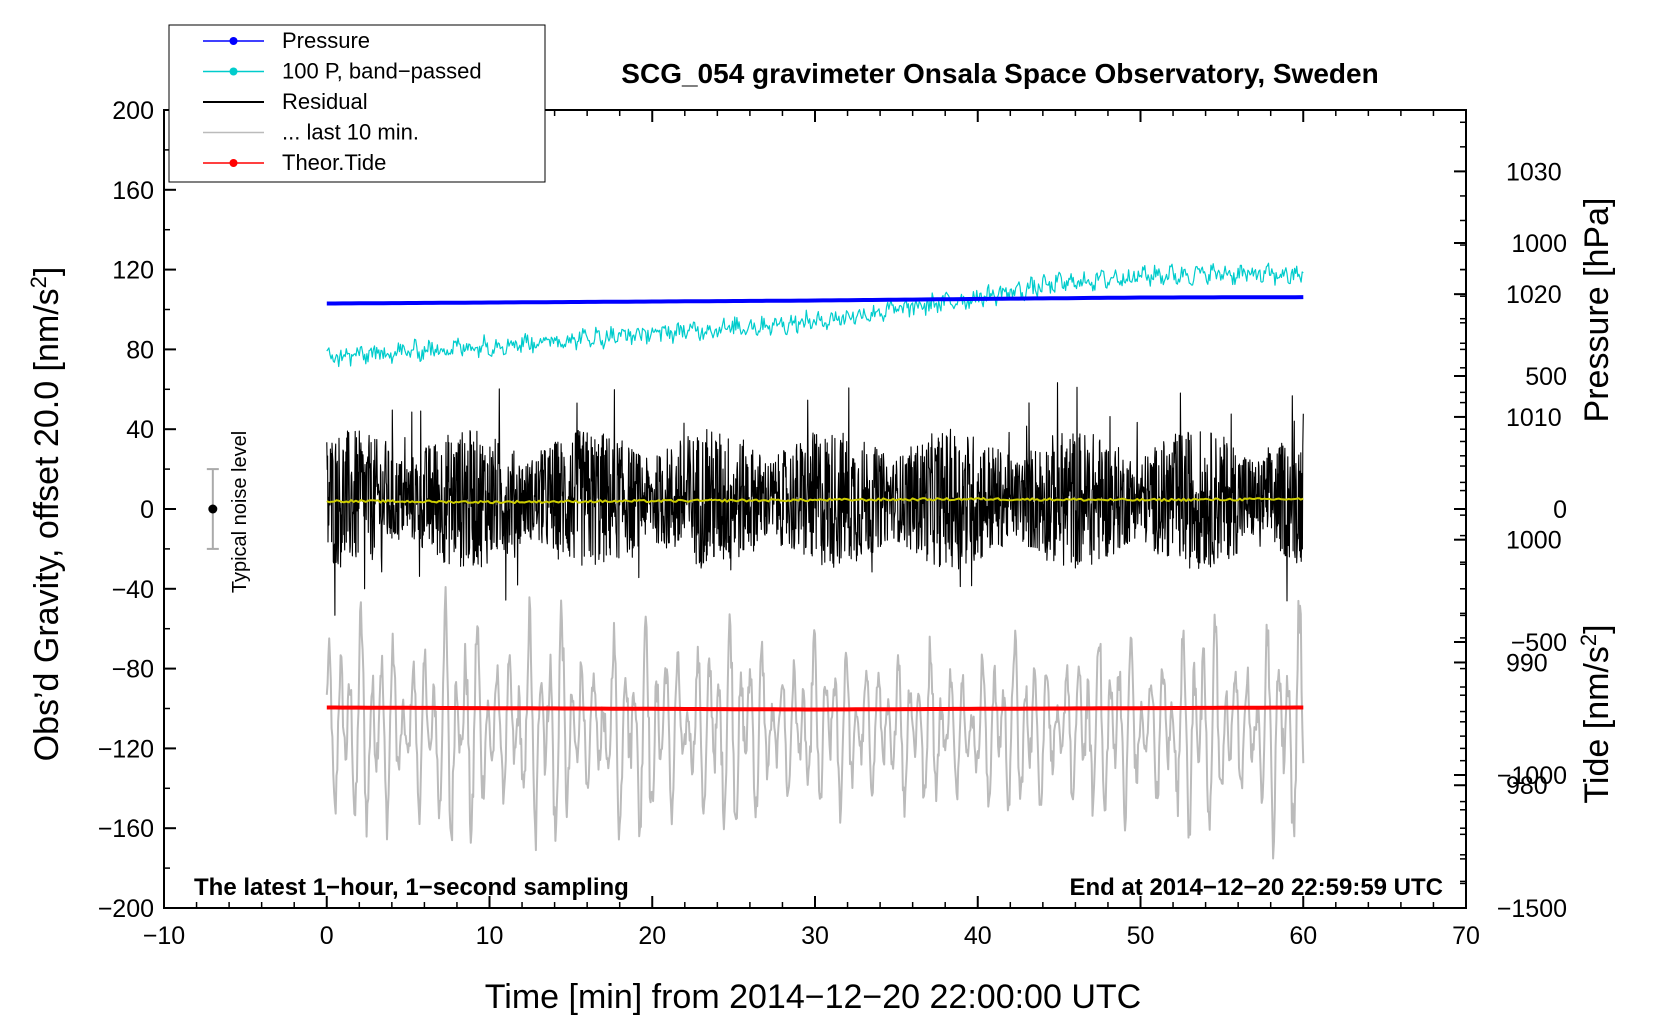 This screenshot has width=1660, height=1020. I want to click on y-pressure-tick-label: 1010, so click(1534, 418).